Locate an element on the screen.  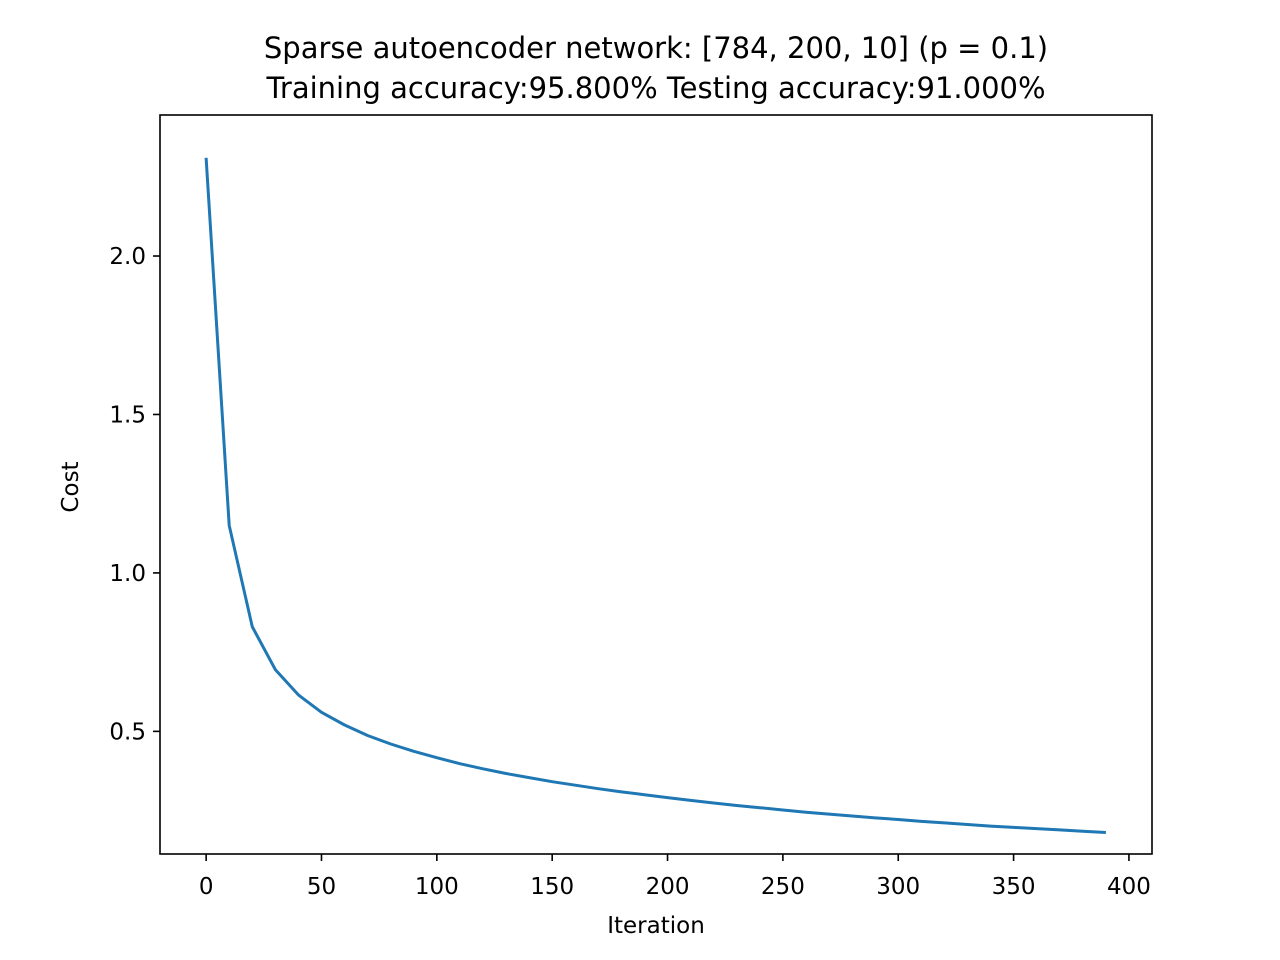
y-tick-label: 1.5 is located at coordinates (127, 415).